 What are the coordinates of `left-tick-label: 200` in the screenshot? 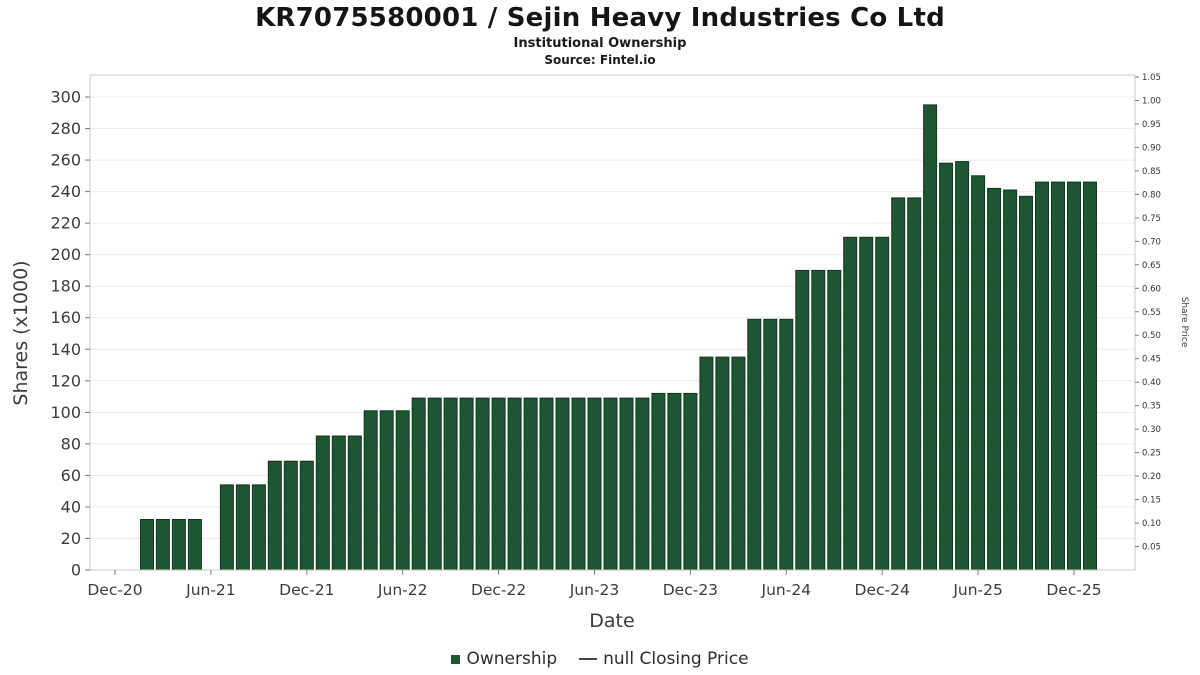 It's located at (65, 254).